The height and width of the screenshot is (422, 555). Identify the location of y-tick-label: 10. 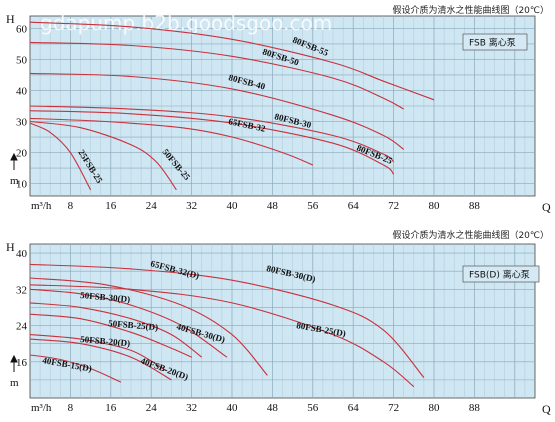
(22, 185).